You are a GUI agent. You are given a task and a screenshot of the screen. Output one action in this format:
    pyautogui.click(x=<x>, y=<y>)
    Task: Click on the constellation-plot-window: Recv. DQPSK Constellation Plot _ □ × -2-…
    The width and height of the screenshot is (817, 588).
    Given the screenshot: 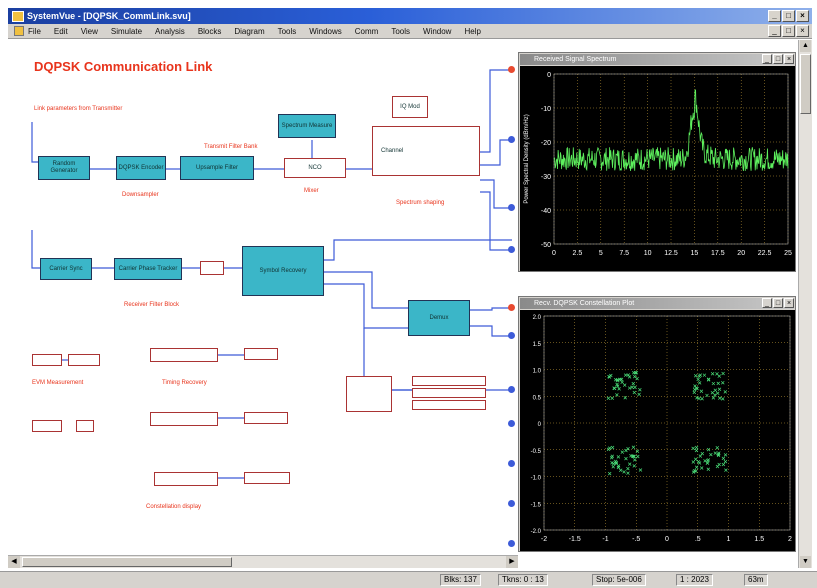 What is the action you would take?
    pyautogui.click(x=657, y=424)
    